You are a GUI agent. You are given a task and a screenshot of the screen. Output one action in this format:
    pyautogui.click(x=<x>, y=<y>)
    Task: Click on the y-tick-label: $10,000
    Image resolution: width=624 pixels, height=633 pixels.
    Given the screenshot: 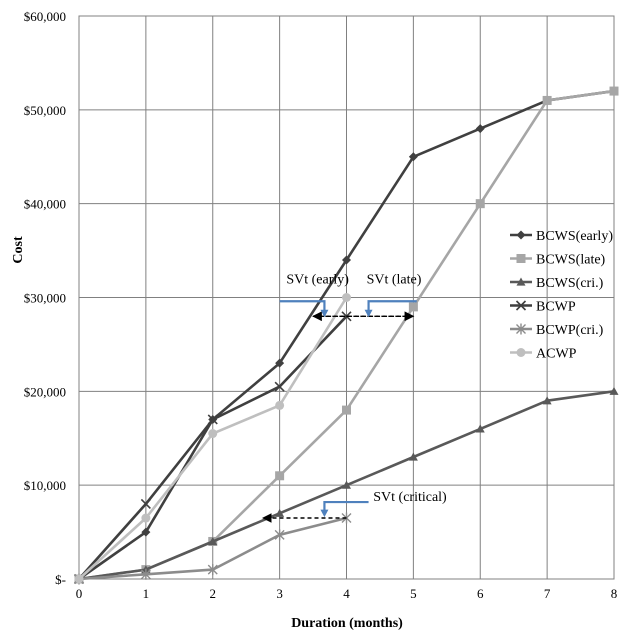 What is the action you would take?
    pyautogui.click(x=45, y=485)
    